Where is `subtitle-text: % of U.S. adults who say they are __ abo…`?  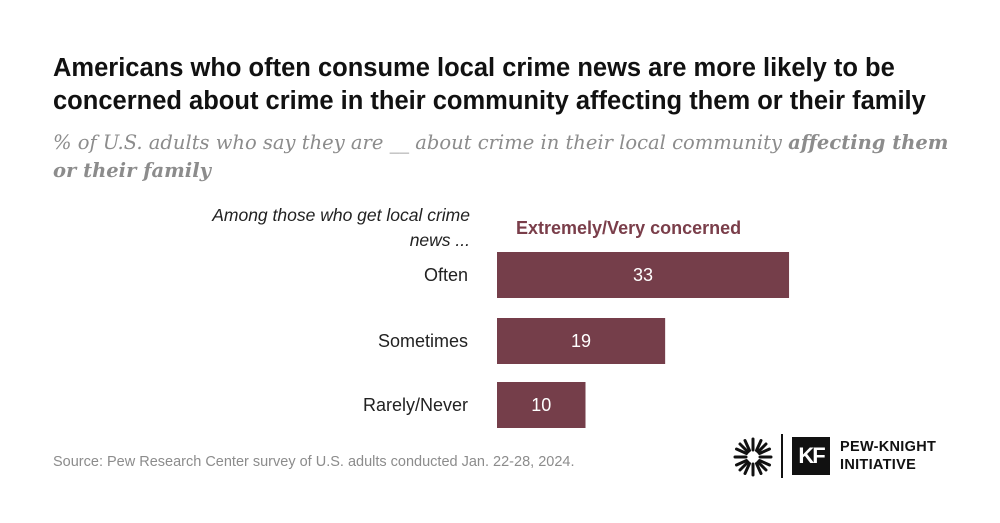
subtitle-text: % of U.S. adults who say they are __ abo… is located at coordinates (421, 142).